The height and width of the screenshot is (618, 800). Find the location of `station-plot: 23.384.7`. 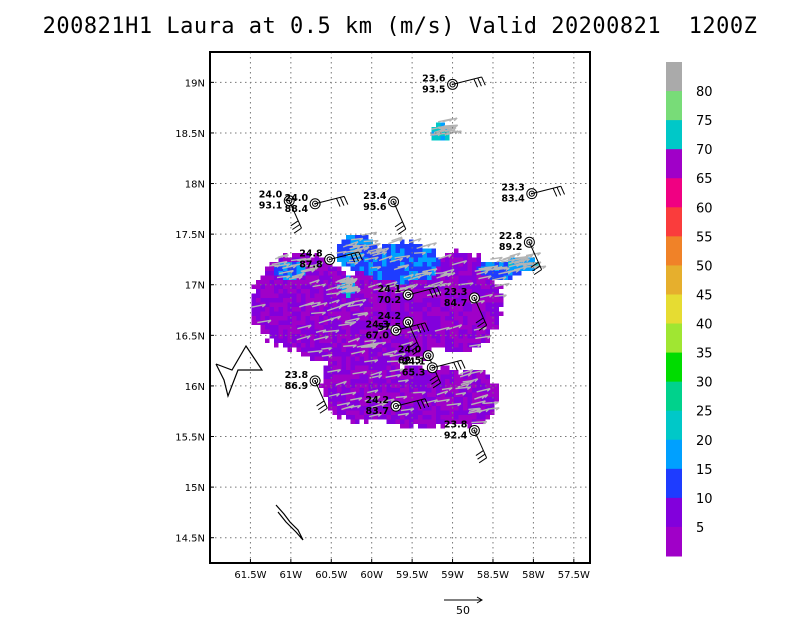

station-plot: 23.384.7 is located at coordinates (466, 309).